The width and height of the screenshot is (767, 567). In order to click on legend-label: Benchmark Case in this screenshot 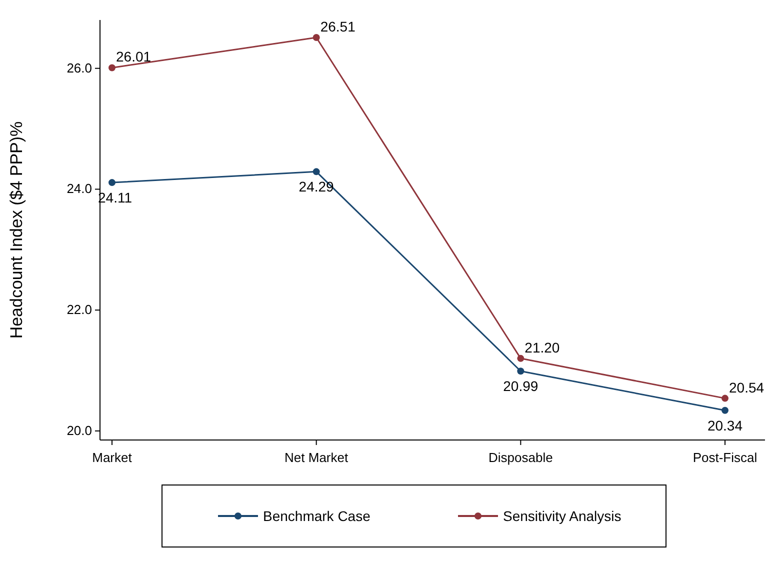, I will do `click(317, 516)`.